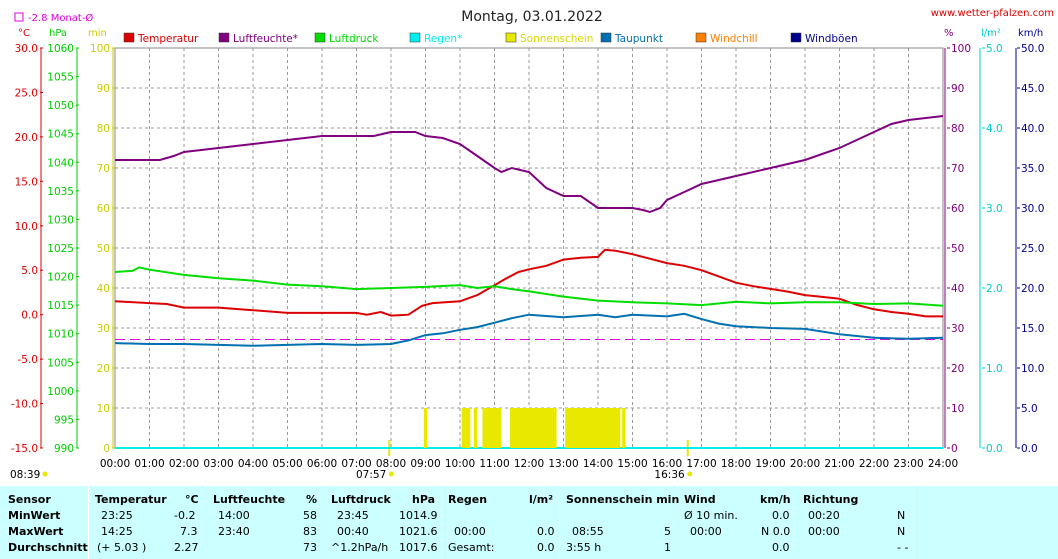 This screenshot has height=559, width=1058. Describe the element at coordinates (991, 33) in the screenshot. I see `rain-unit: l/m²` at that location.